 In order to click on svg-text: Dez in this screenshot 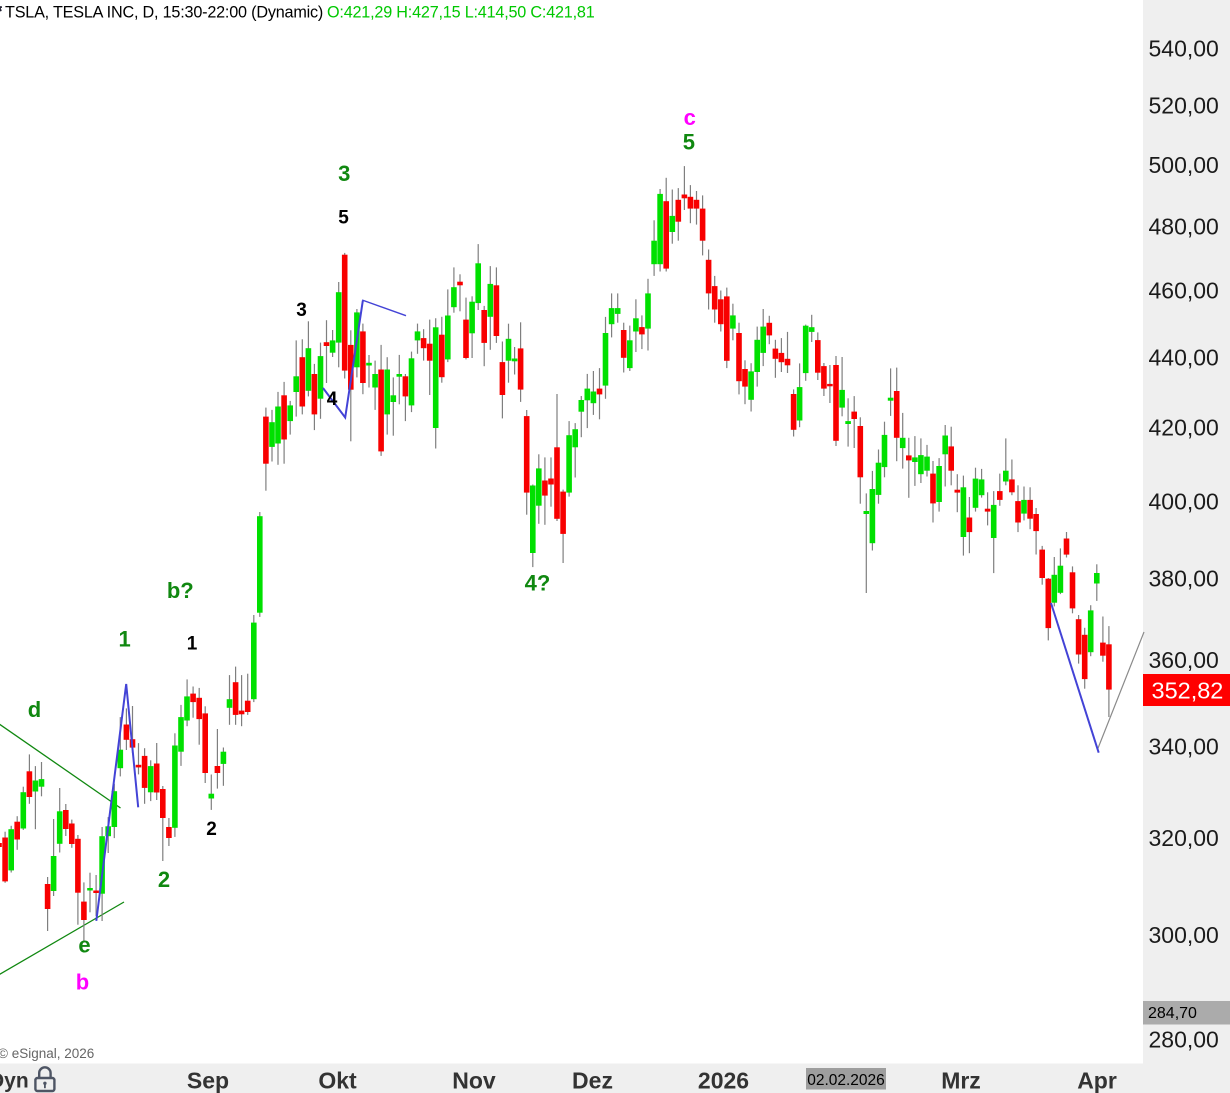, I will do `click(592, 1080)`.